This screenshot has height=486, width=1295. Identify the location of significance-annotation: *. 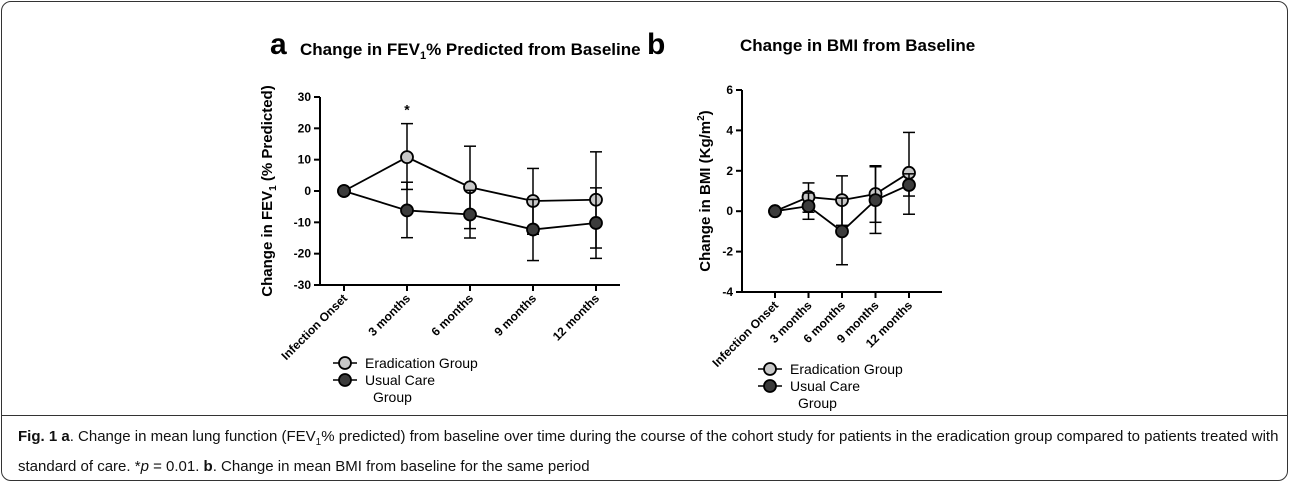
(407, 110).